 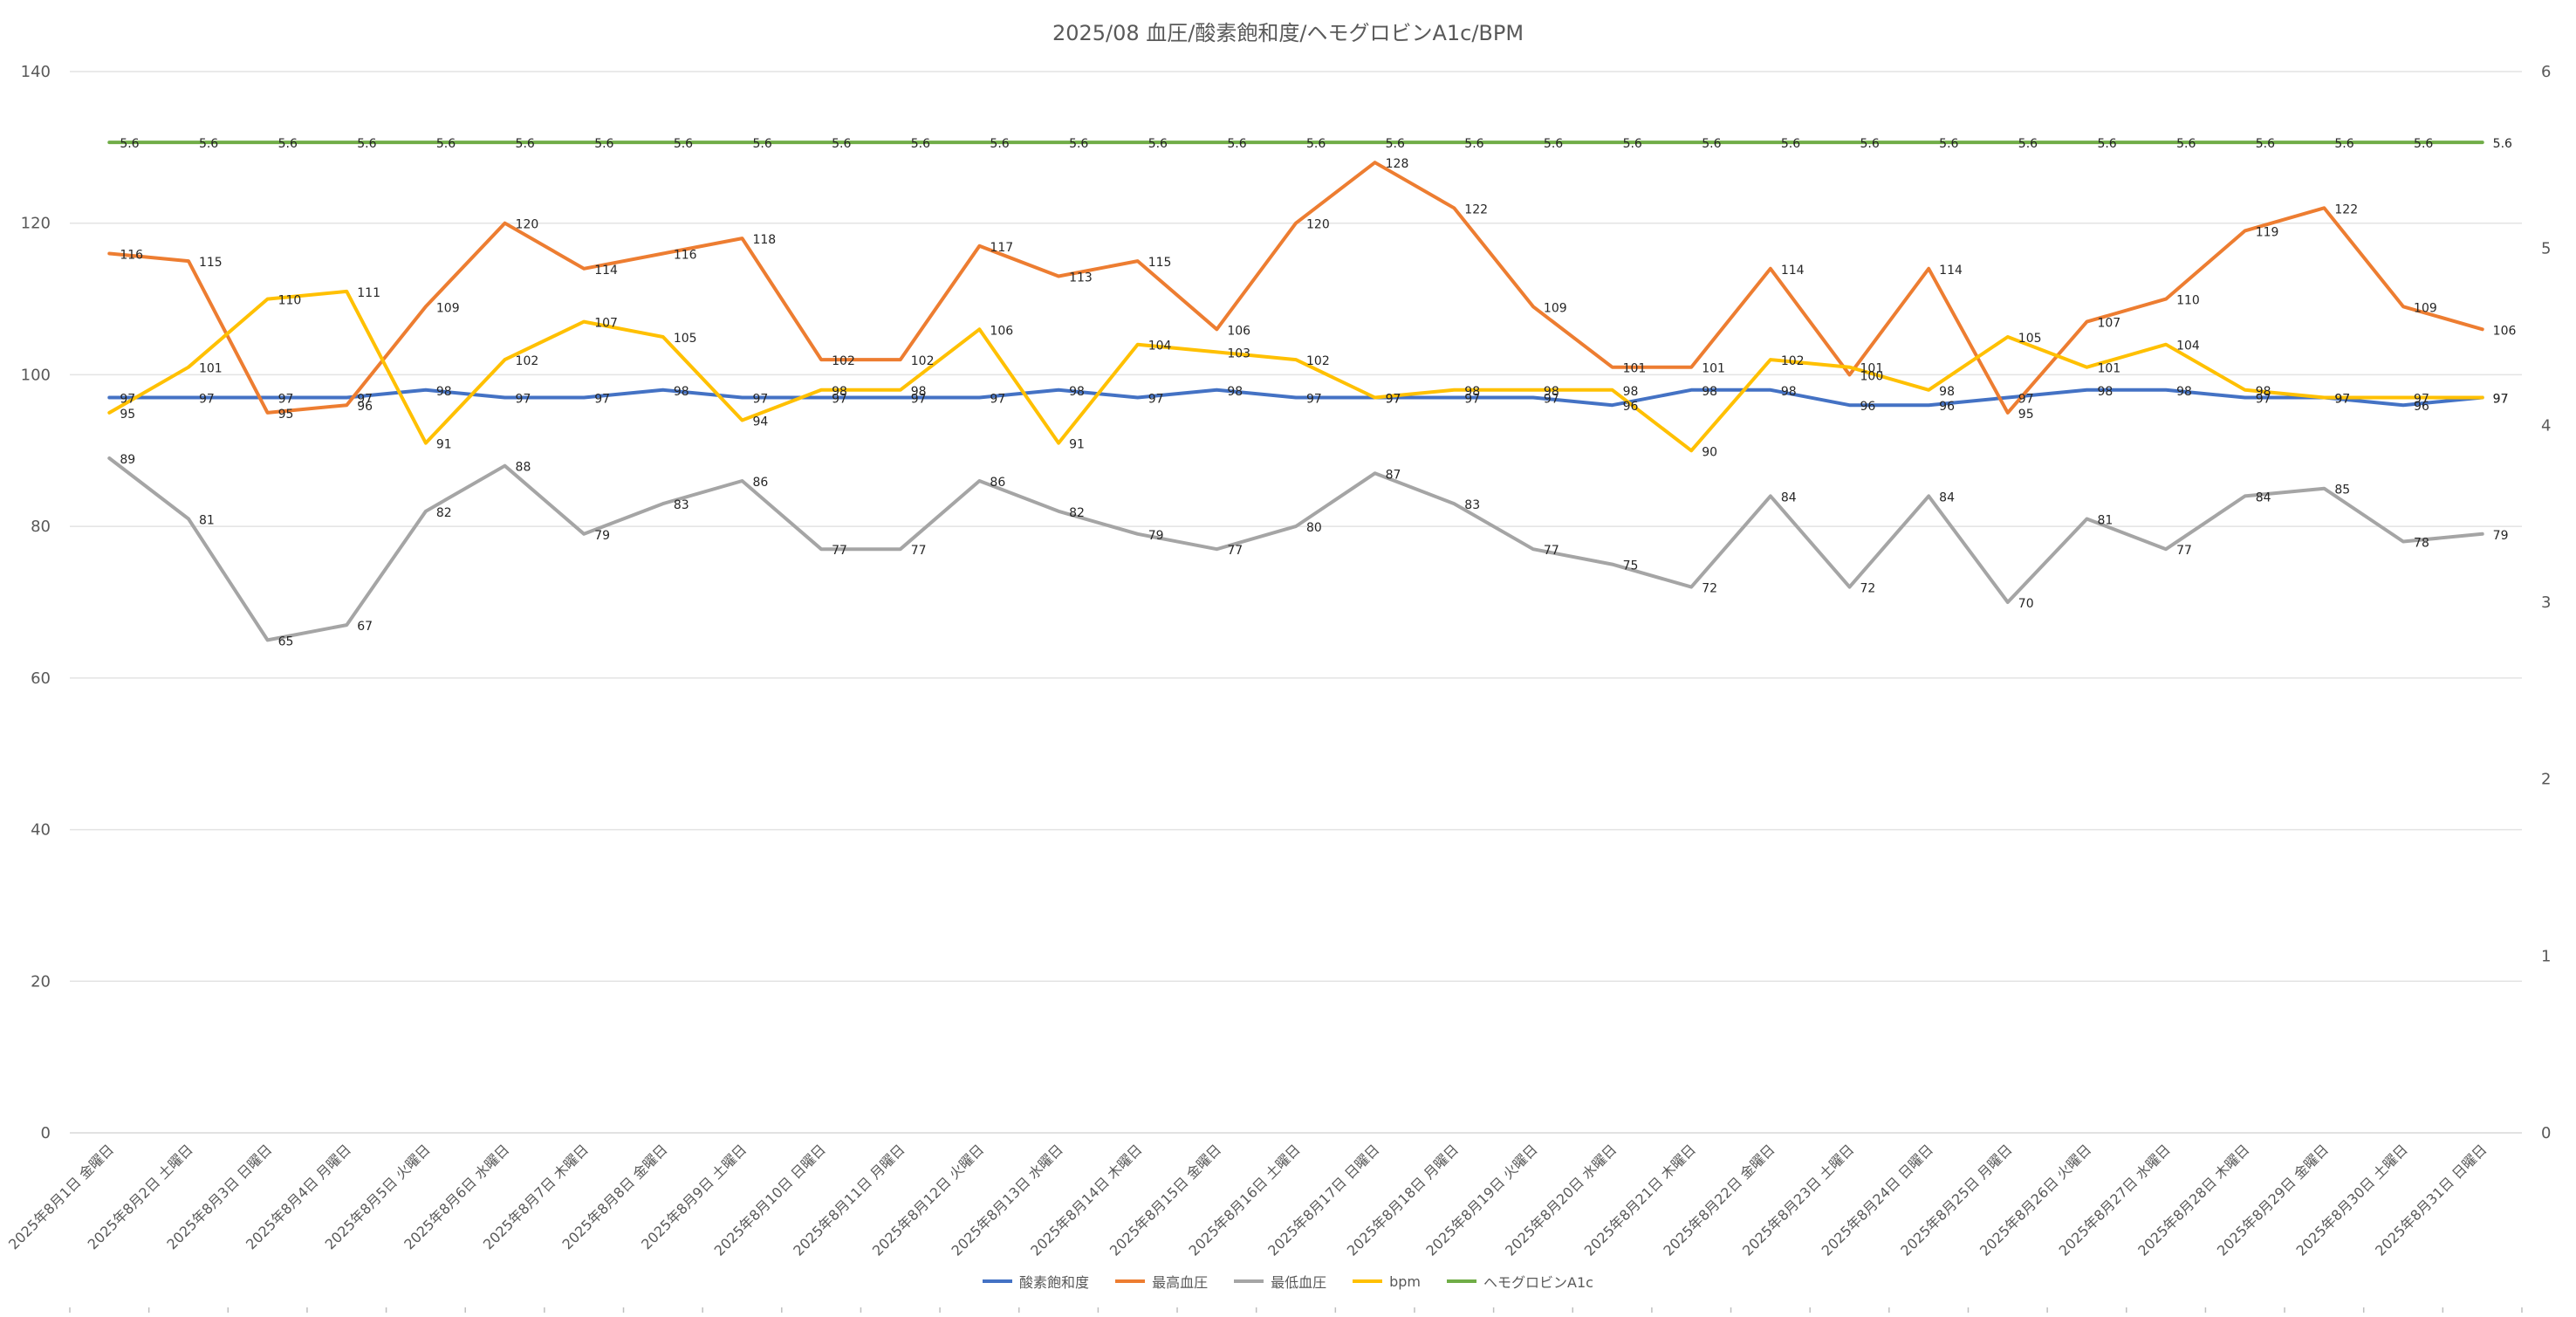 I want to click on data-label: 81, so click(x=2105, y=520).